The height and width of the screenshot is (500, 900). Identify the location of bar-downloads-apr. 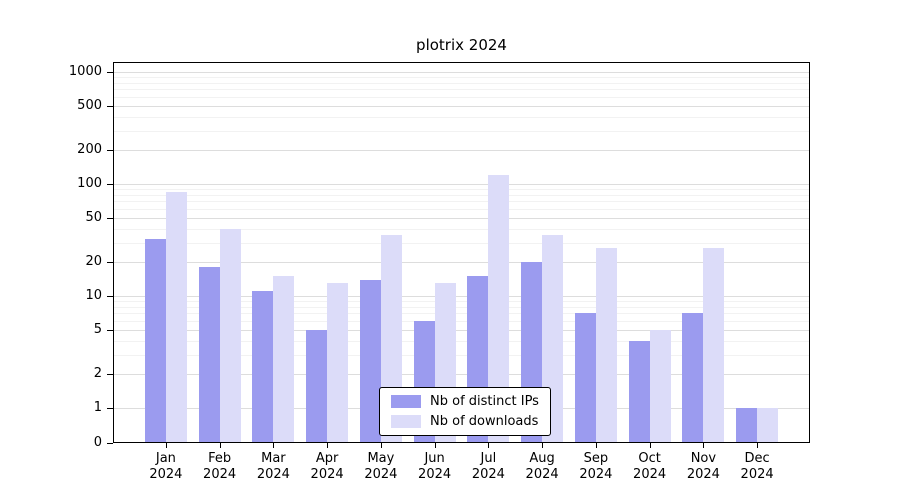
(338, 363).